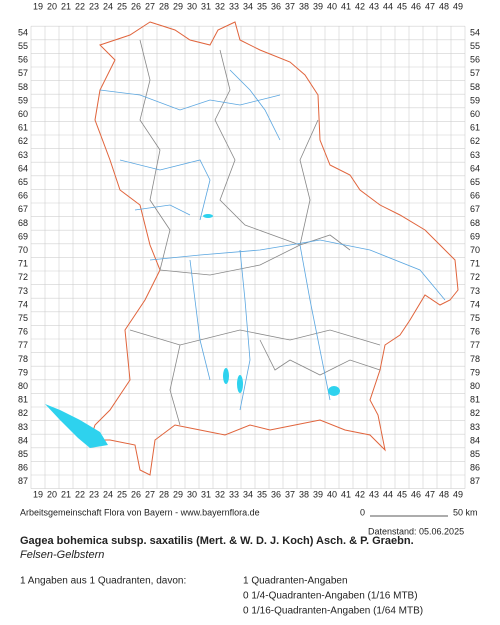 The image size is (500, 625). Describe the element at coordinates (23, 264) in the screenshot. I see `row-label: 71` at that location.